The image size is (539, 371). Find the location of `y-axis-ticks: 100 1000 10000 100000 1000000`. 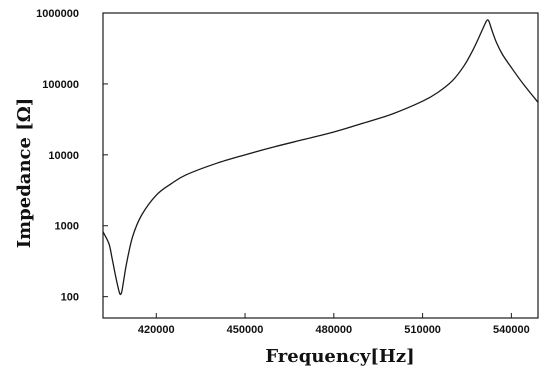

y-axis-ticks: 100 1000 10000 100000 1000000 is located at coordinates (72, 156).